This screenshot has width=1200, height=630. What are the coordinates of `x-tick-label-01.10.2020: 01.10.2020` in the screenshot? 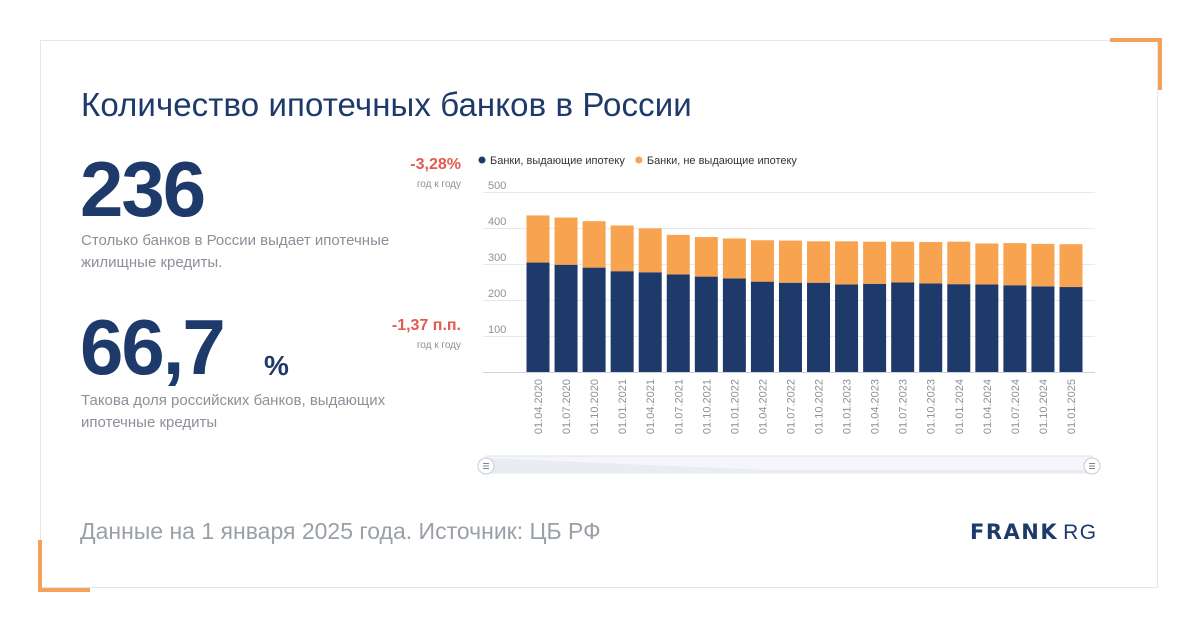 It's located at (595, 406).